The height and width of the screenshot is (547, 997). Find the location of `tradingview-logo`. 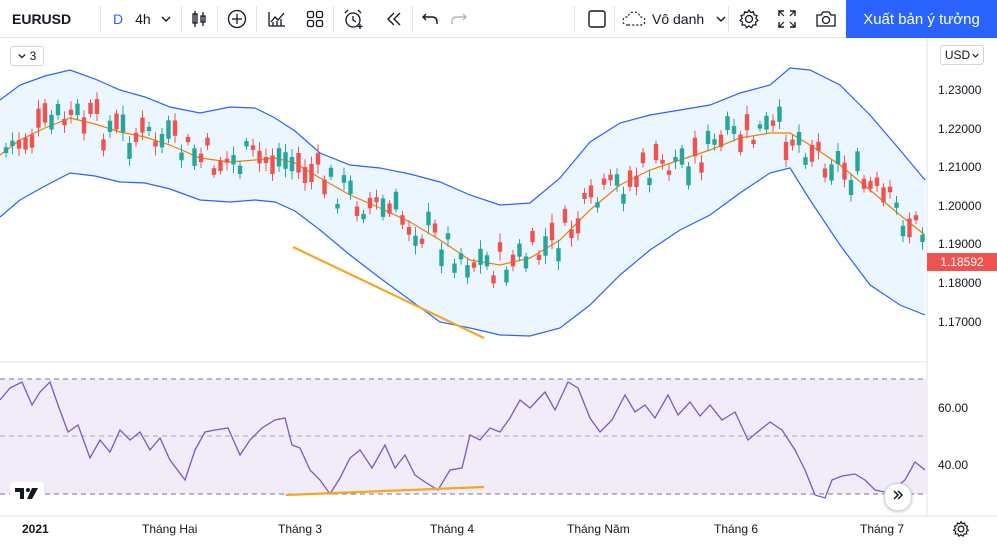

tradingview-logo is located at coordinates (27, 493).